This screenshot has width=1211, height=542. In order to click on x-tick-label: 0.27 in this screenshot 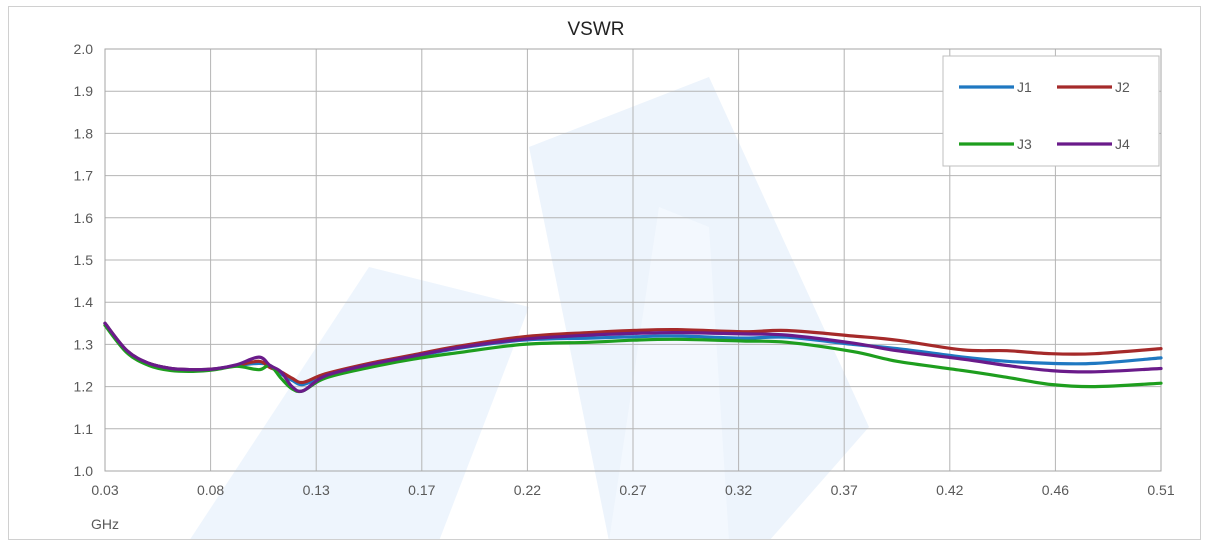, I will do `click(632, 490)`.